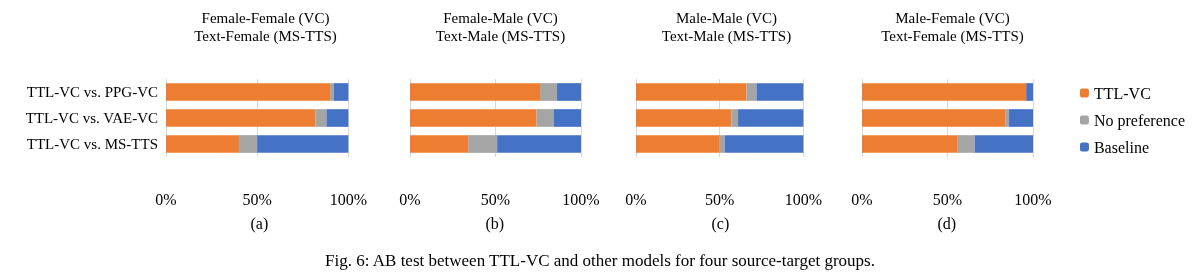 This screenshot has height=277, width=1200. Describe the element at coordinates (947, 223) in the screenshot. I see `text: (d)` at that location.